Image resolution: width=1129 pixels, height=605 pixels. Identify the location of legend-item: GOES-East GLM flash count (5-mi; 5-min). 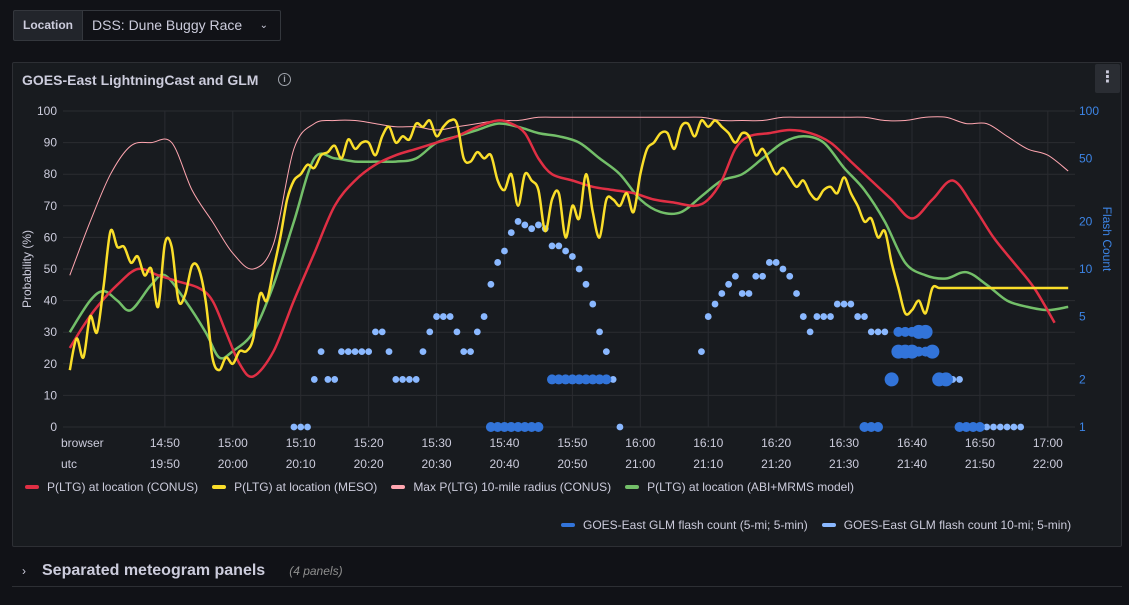
(684, 525).